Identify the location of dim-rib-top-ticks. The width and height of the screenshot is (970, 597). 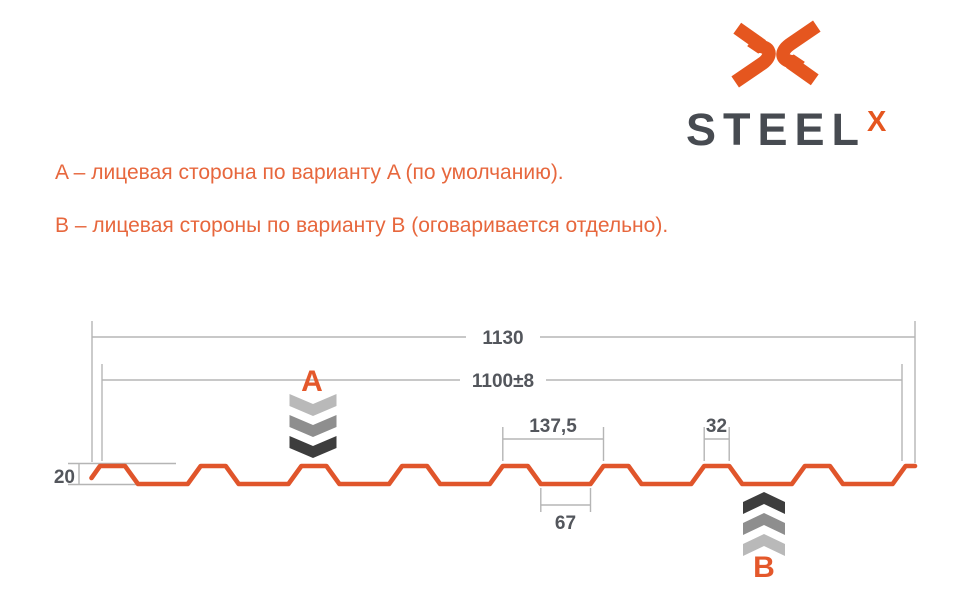
(716, 444).